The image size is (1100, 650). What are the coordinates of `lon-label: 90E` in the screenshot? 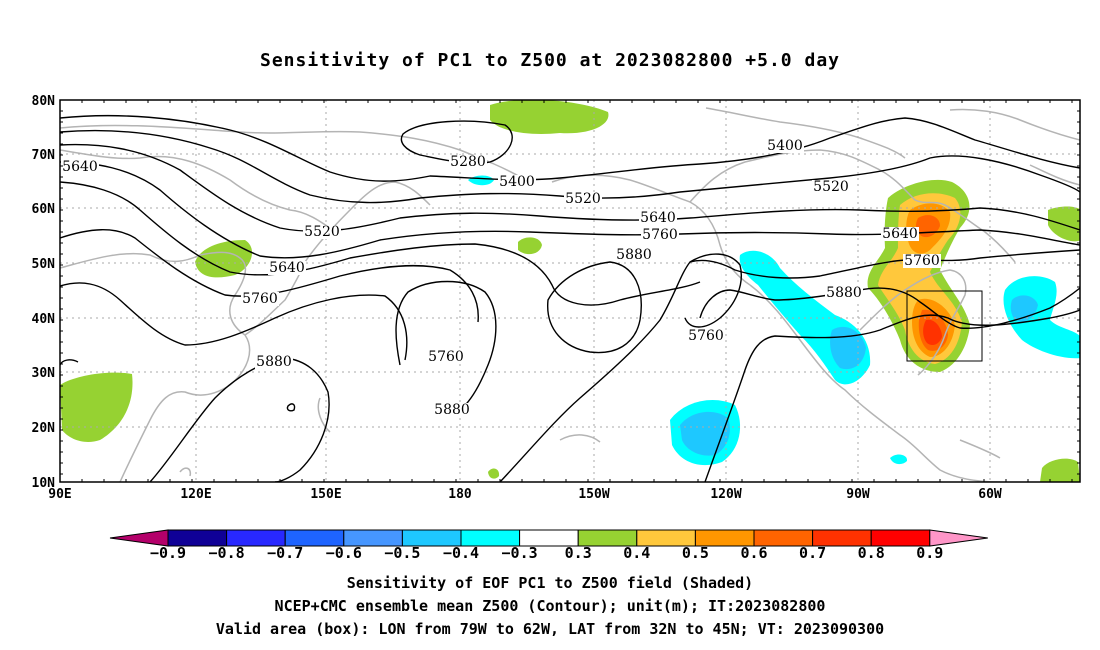 It's located at (59, 494).